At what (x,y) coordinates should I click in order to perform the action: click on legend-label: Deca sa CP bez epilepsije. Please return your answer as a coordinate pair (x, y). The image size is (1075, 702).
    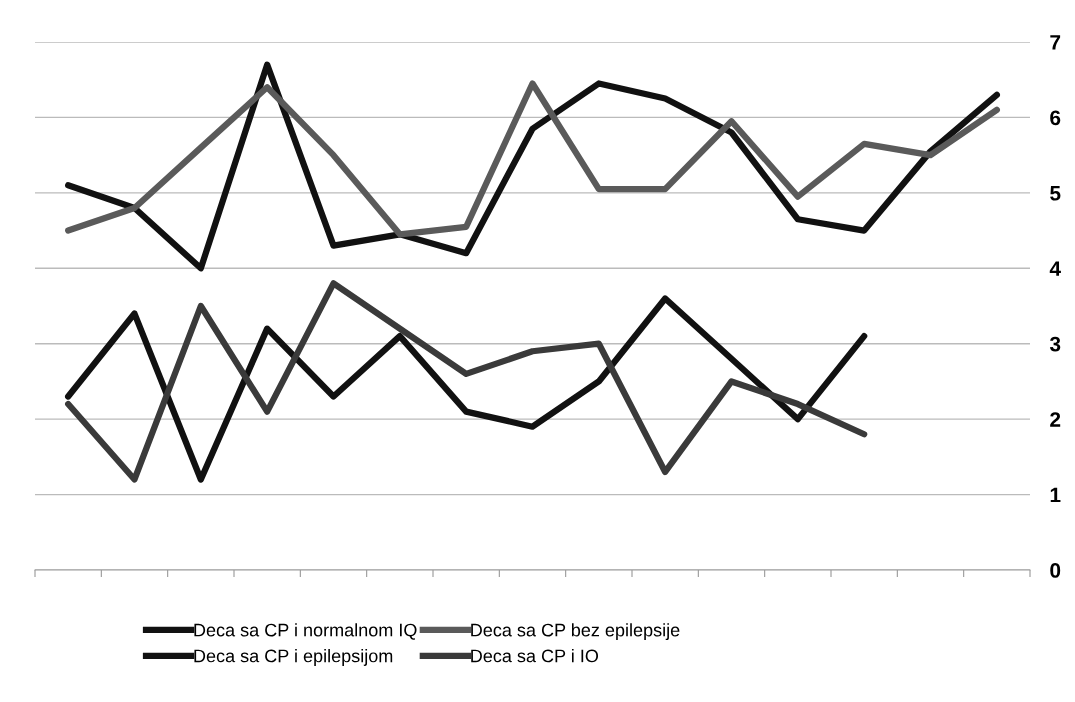
    Looking at the image, I should click on (575, 632).